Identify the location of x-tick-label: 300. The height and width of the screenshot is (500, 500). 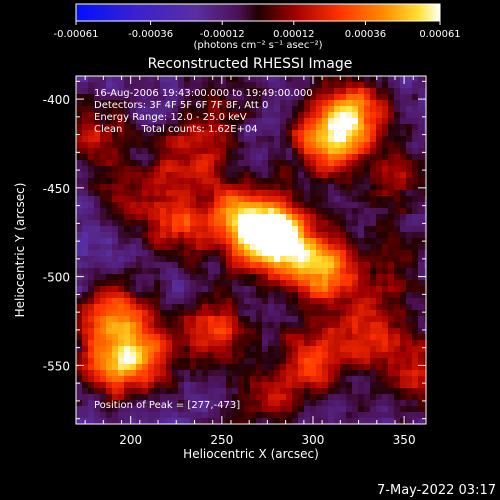
(313, 440).